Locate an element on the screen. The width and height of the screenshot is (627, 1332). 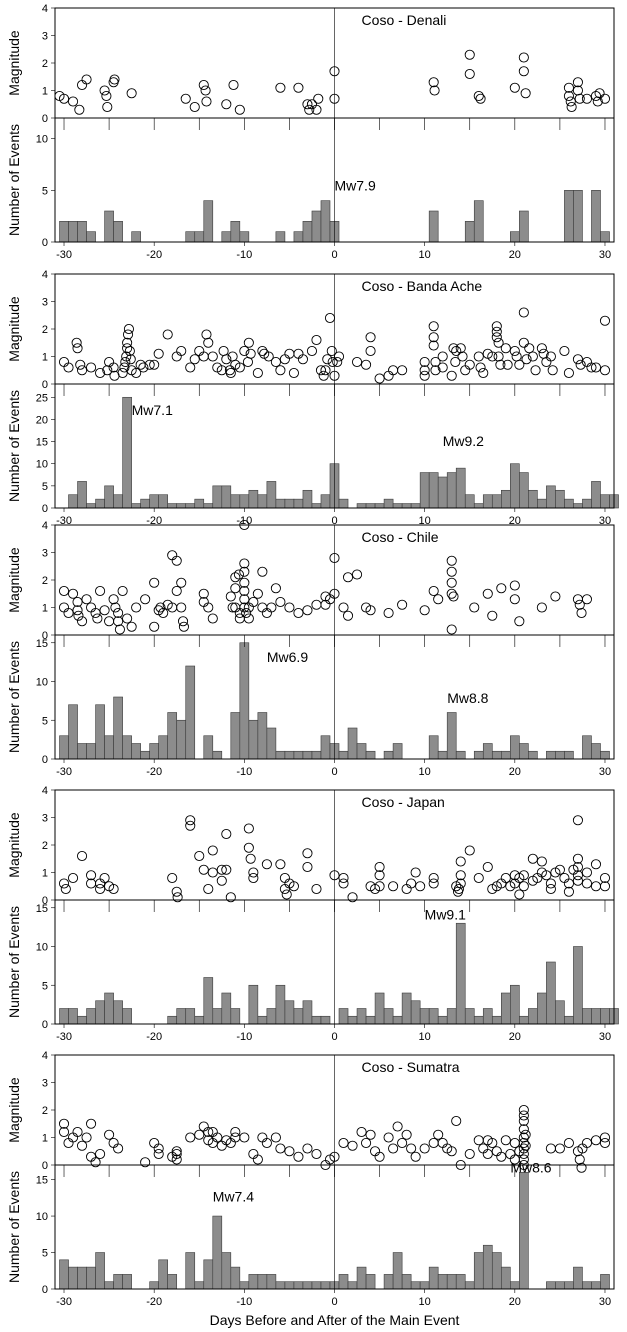
magnitude-annotation: Mw9.2 is located at coordinates (463, 441).